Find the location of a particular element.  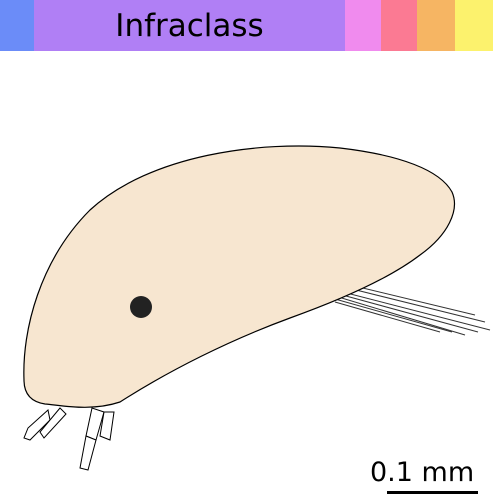

scale-bar-label: 0.1 mm is located at coordinates (422, 472).